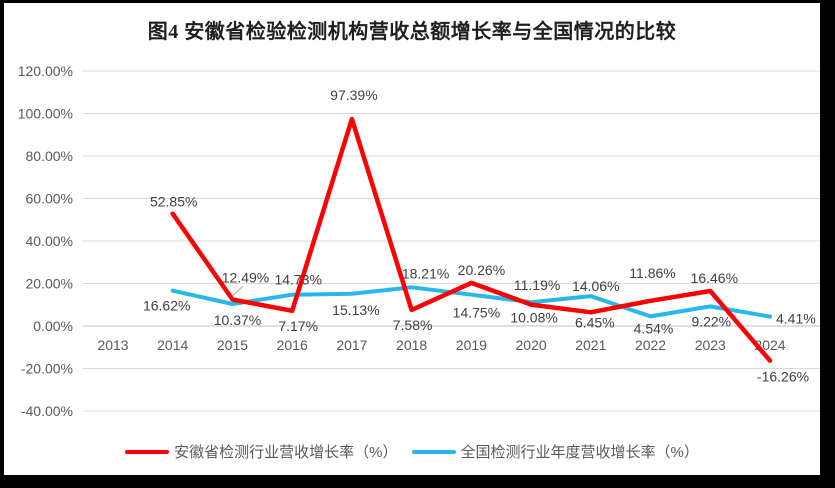 Image resolution: width=835 pixels, height=488 pixels. I want to click on data-label: 16.62%, so click(166, 306).